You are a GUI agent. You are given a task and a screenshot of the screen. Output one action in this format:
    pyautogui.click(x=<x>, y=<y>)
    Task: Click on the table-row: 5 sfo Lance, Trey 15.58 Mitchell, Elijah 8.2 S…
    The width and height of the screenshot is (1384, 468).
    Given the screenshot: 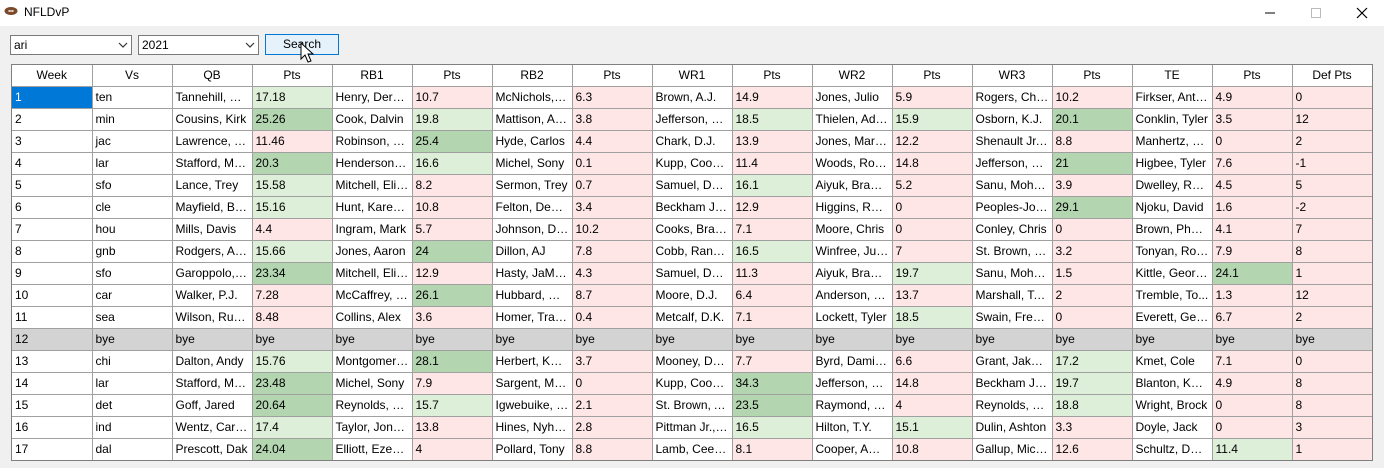 What is the action you would take?
    pyautogui.click(x=692, y=185)
    